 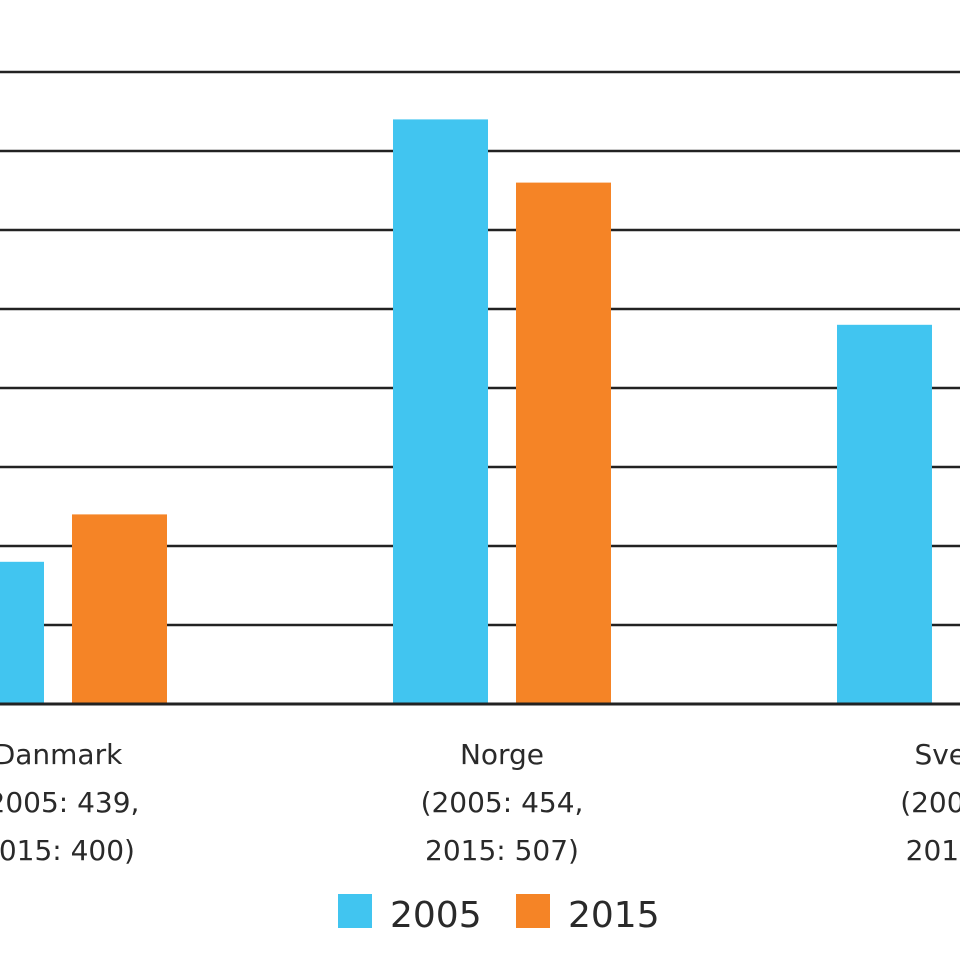 What do you see at coordinates (119, 609) in the screenshot?
I see `bar-danmark-2015` at bounding box center [119, 609].